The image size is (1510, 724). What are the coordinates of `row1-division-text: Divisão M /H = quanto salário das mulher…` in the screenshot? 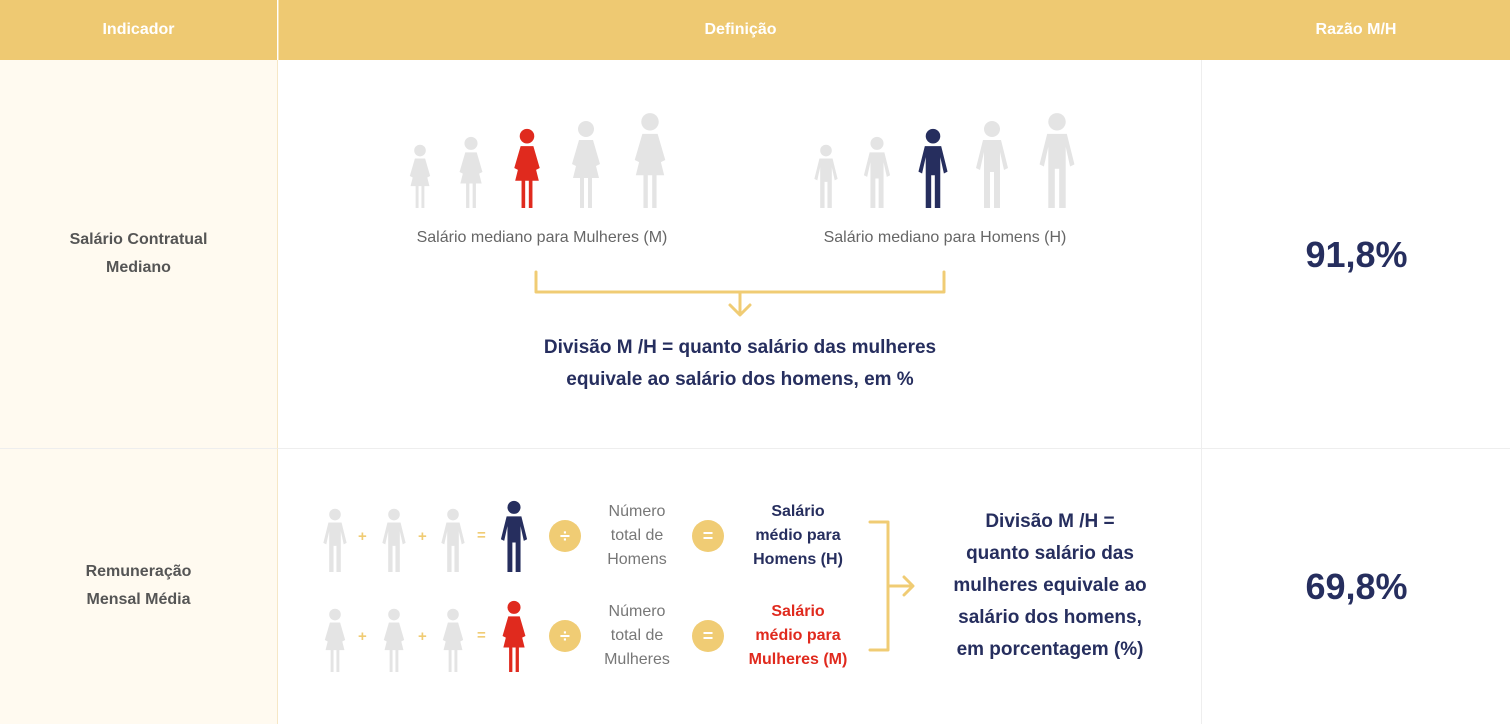 It's located at (740, 364).